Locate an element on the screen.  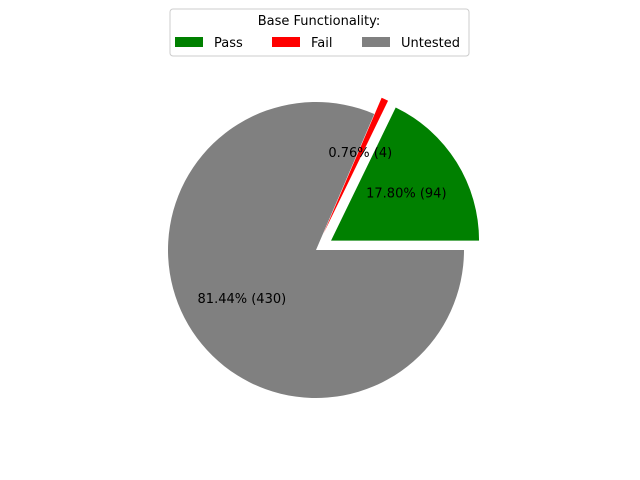
legend-frame is located at coordinates (319, 32).